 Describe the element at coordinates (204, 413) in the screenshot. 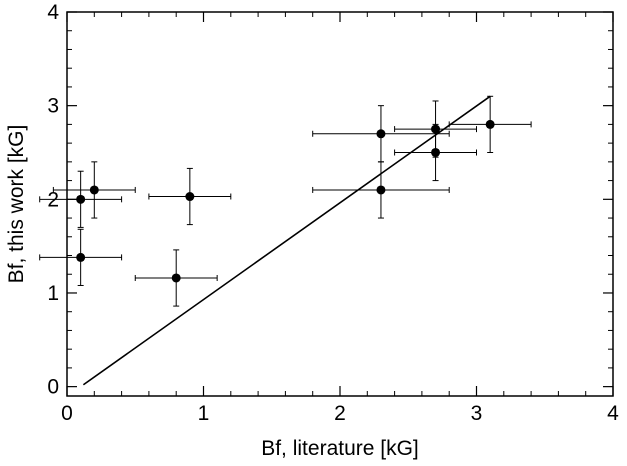

I see `x-tick-label: 1` at that location.